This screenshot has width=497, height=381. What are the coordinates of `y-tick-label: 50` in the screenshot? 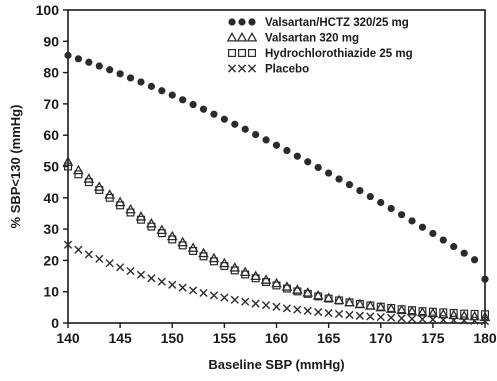 It's located at (51, 167).